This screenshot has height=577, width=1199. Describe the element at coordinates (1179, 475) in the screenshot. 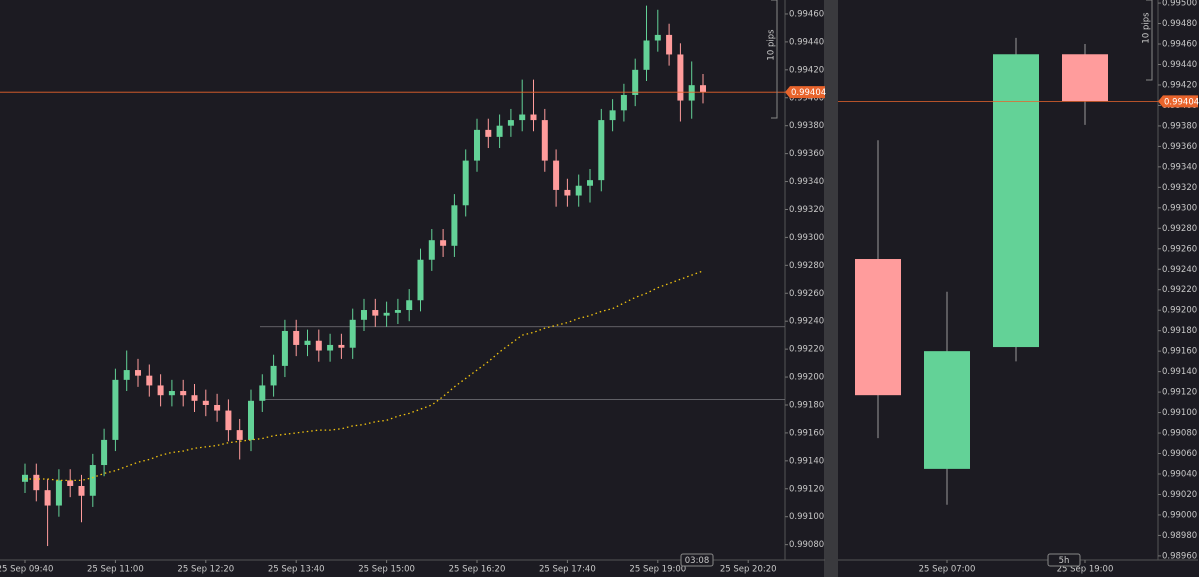

I see `y-tick-label: 0.99040` at that location.